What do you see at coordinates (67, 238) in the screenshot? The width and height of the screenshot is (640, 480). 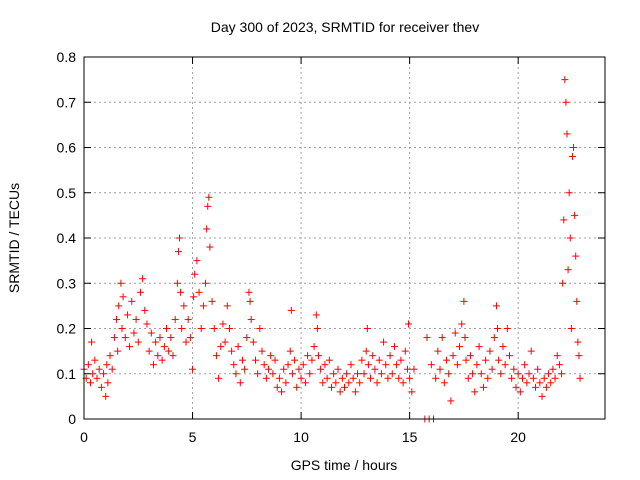 I see `y-tick-label: 0.4` at bounding box center [67, 238].